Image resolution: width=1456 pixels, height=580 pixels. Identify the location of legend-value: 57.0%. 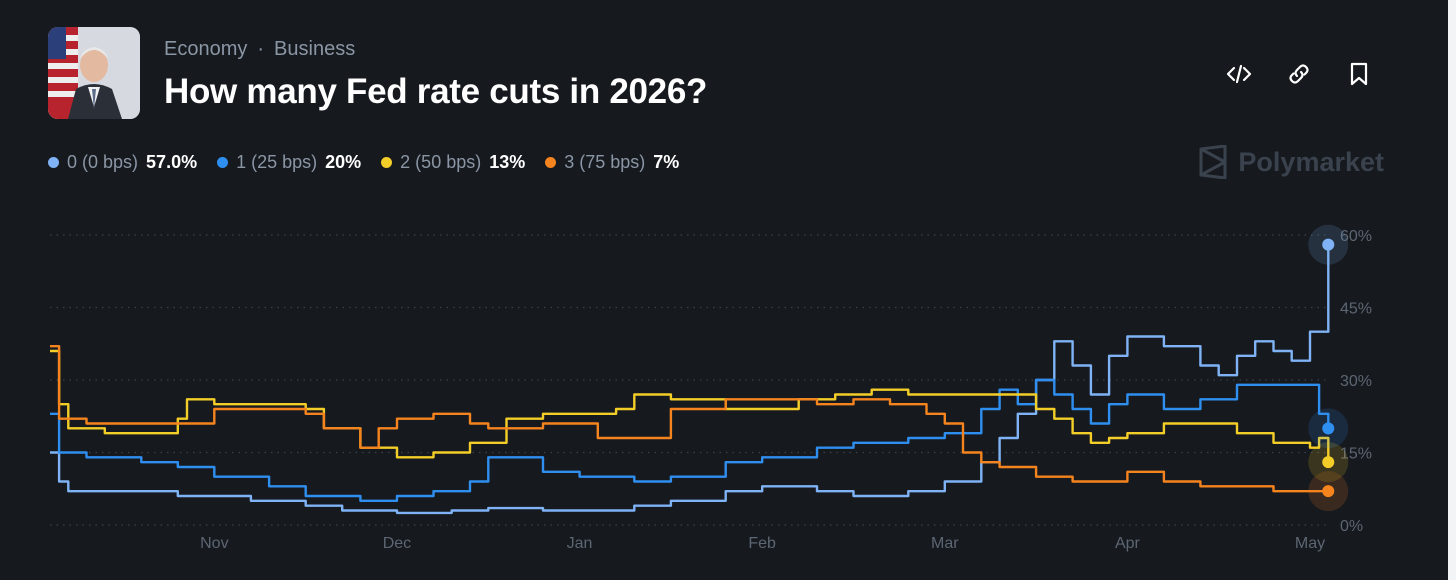
(172, 162).